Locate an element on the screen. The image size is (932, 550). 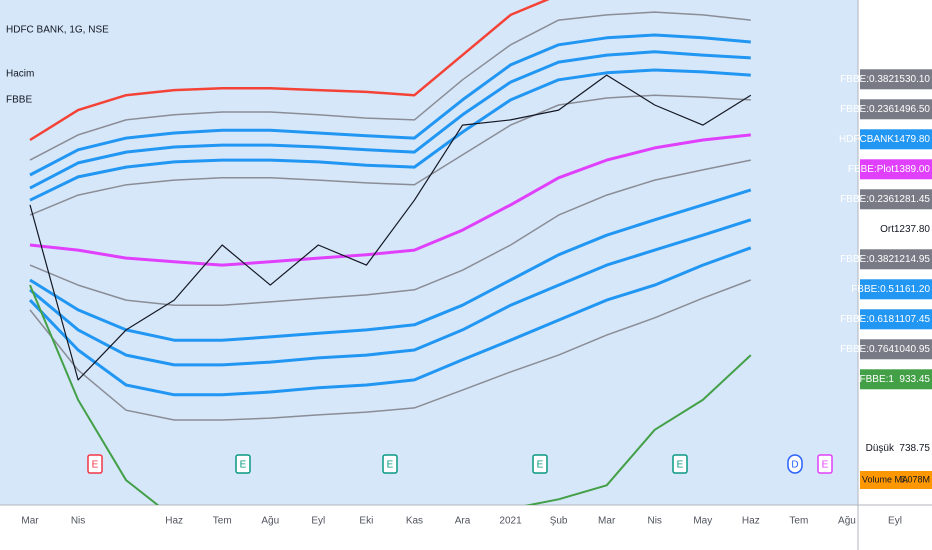
chart-title: HDFC BANK, 1G, NSE is located at coordinates (57, 30).